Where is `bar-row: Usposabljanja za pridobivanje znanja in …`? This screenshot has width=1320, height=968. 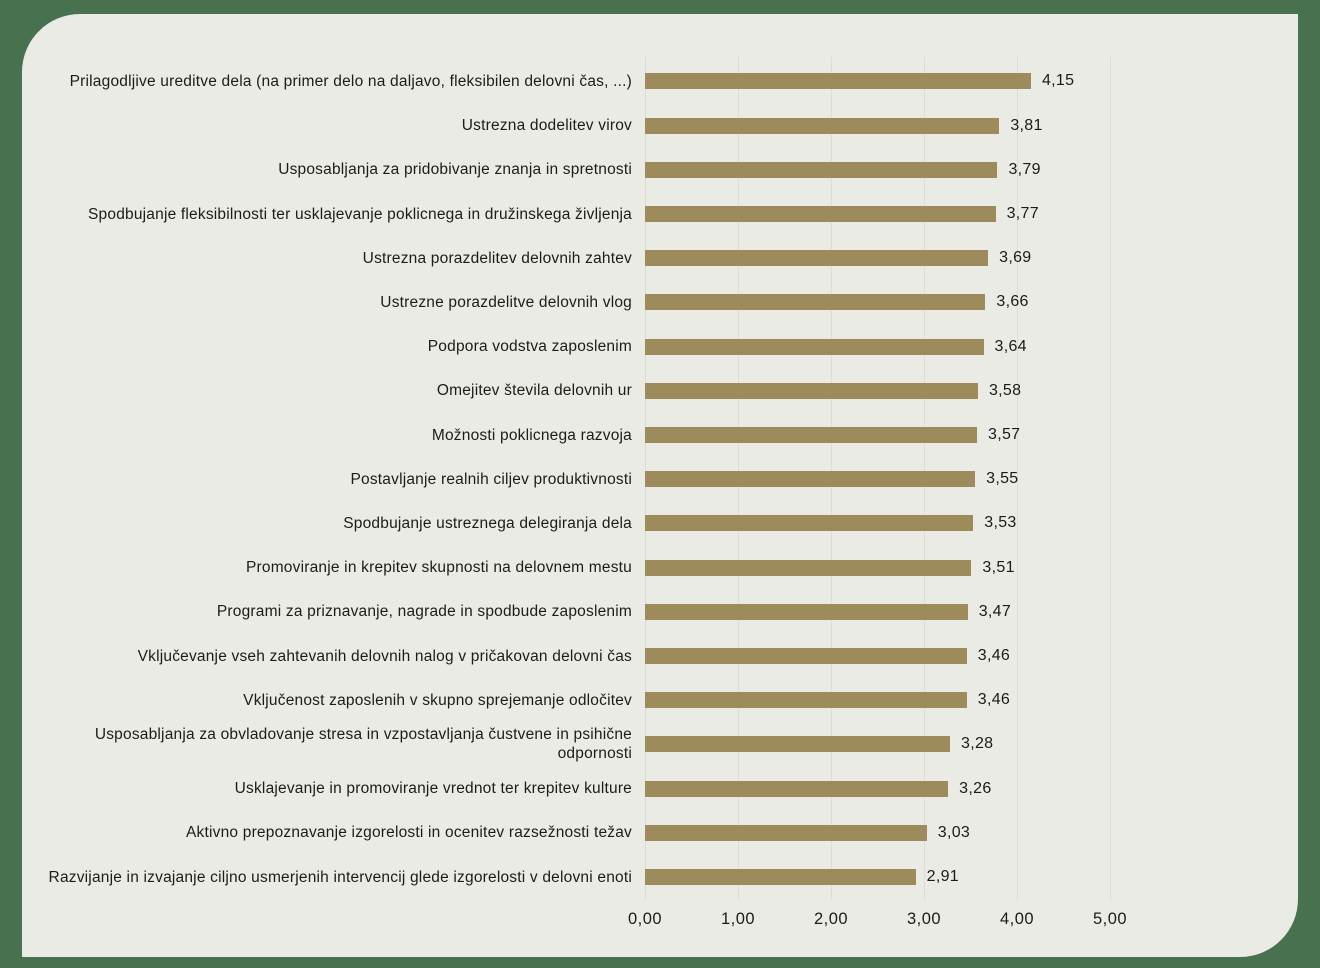
bar-row: Usposabljanja za pridobivanje znanja in … is located at coordinates (660, 170).